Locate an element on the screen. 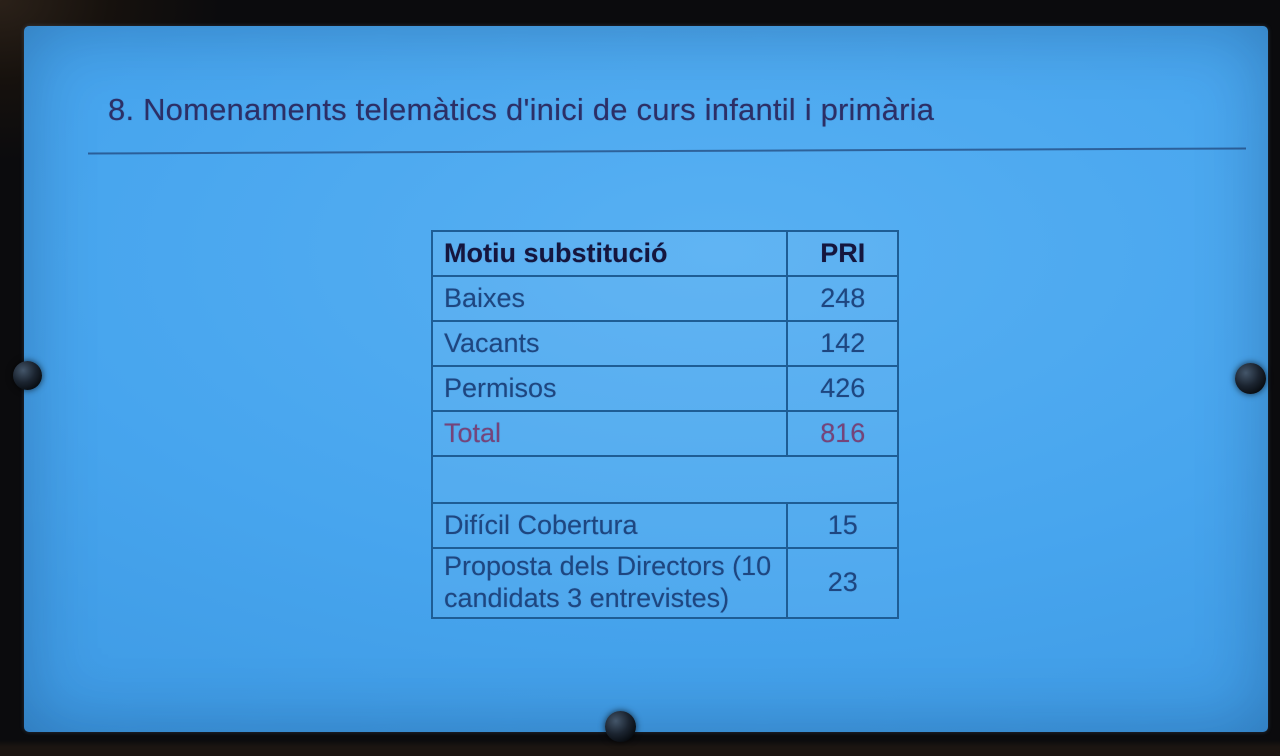 The height and width of the screenshot is (756, 1280). row-label-cell: Baixes is located at coordinates (609, 298).